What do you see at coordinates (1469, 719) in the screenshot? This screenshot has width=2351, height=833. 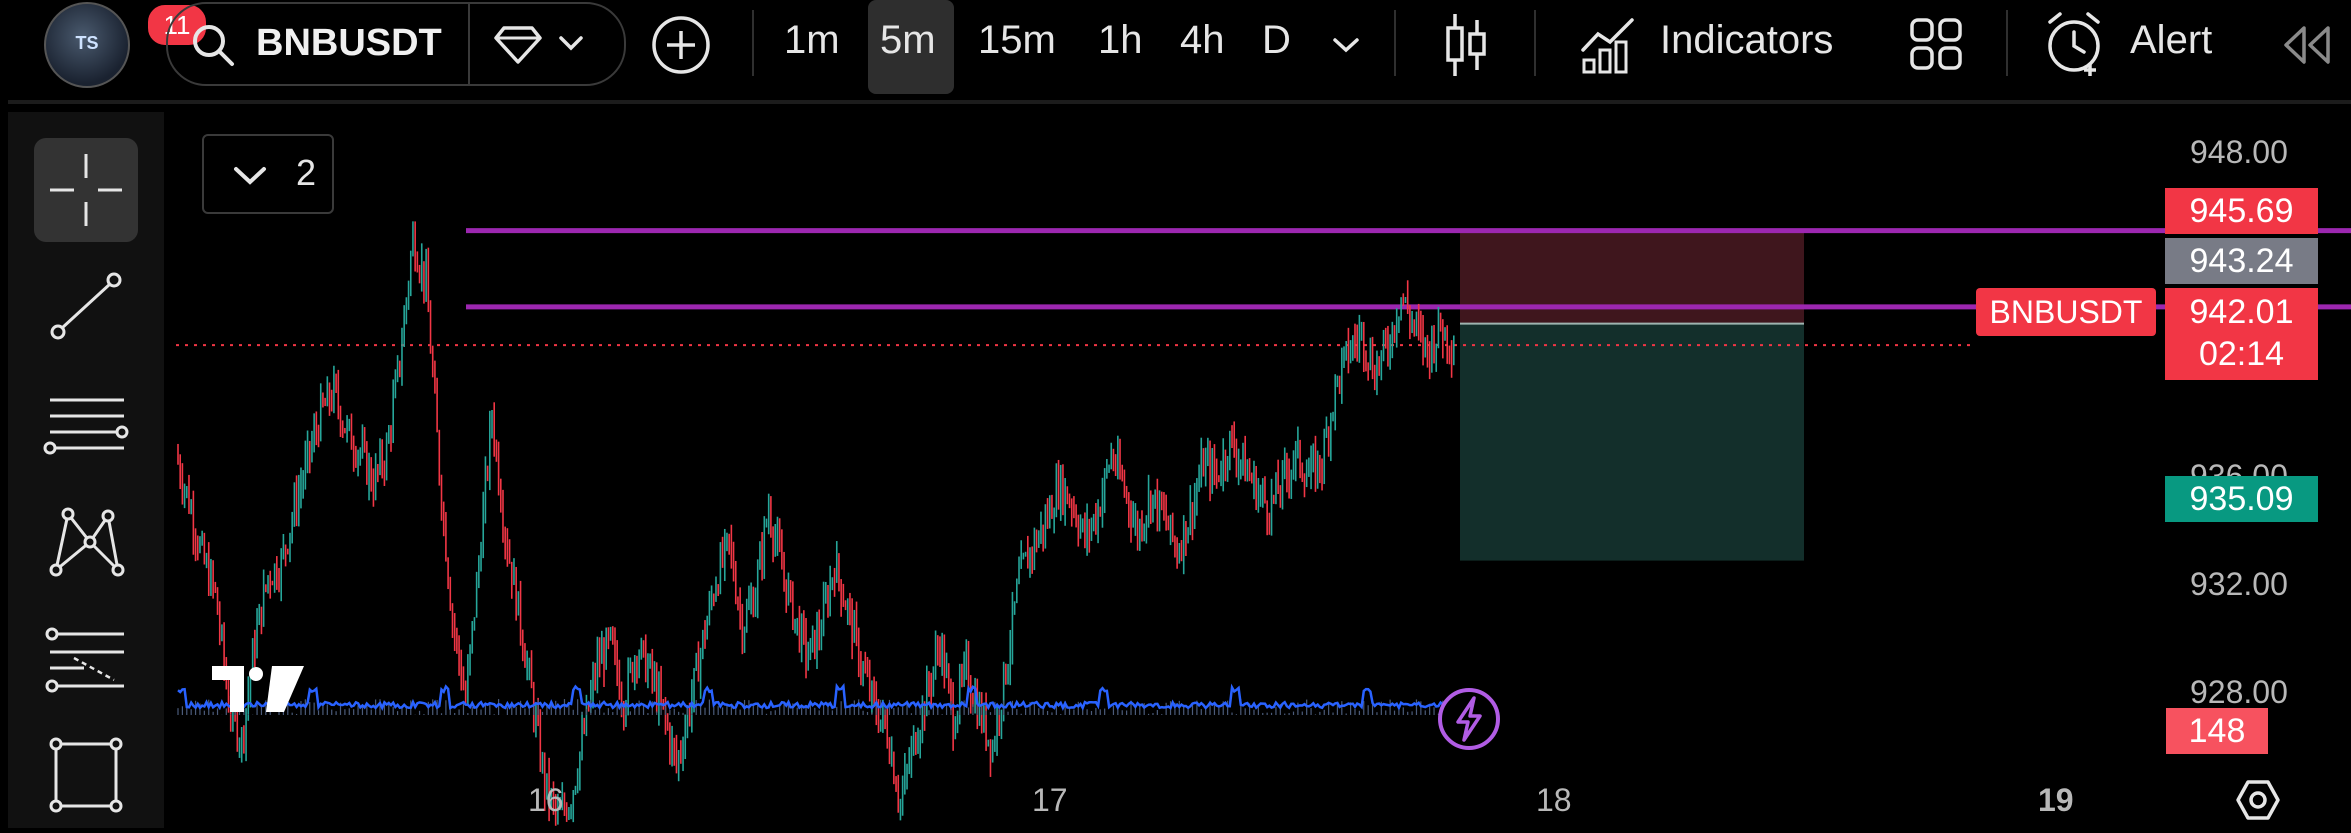 I see `lightning-icon` at bounding box center [1469, 719].